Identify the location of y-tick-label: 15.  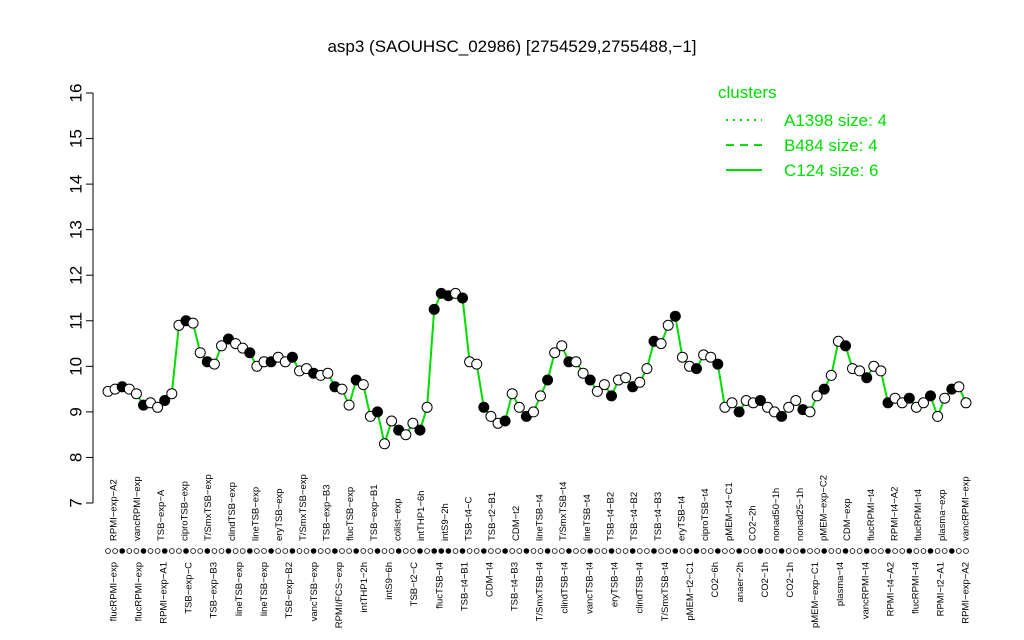
(75, 138).